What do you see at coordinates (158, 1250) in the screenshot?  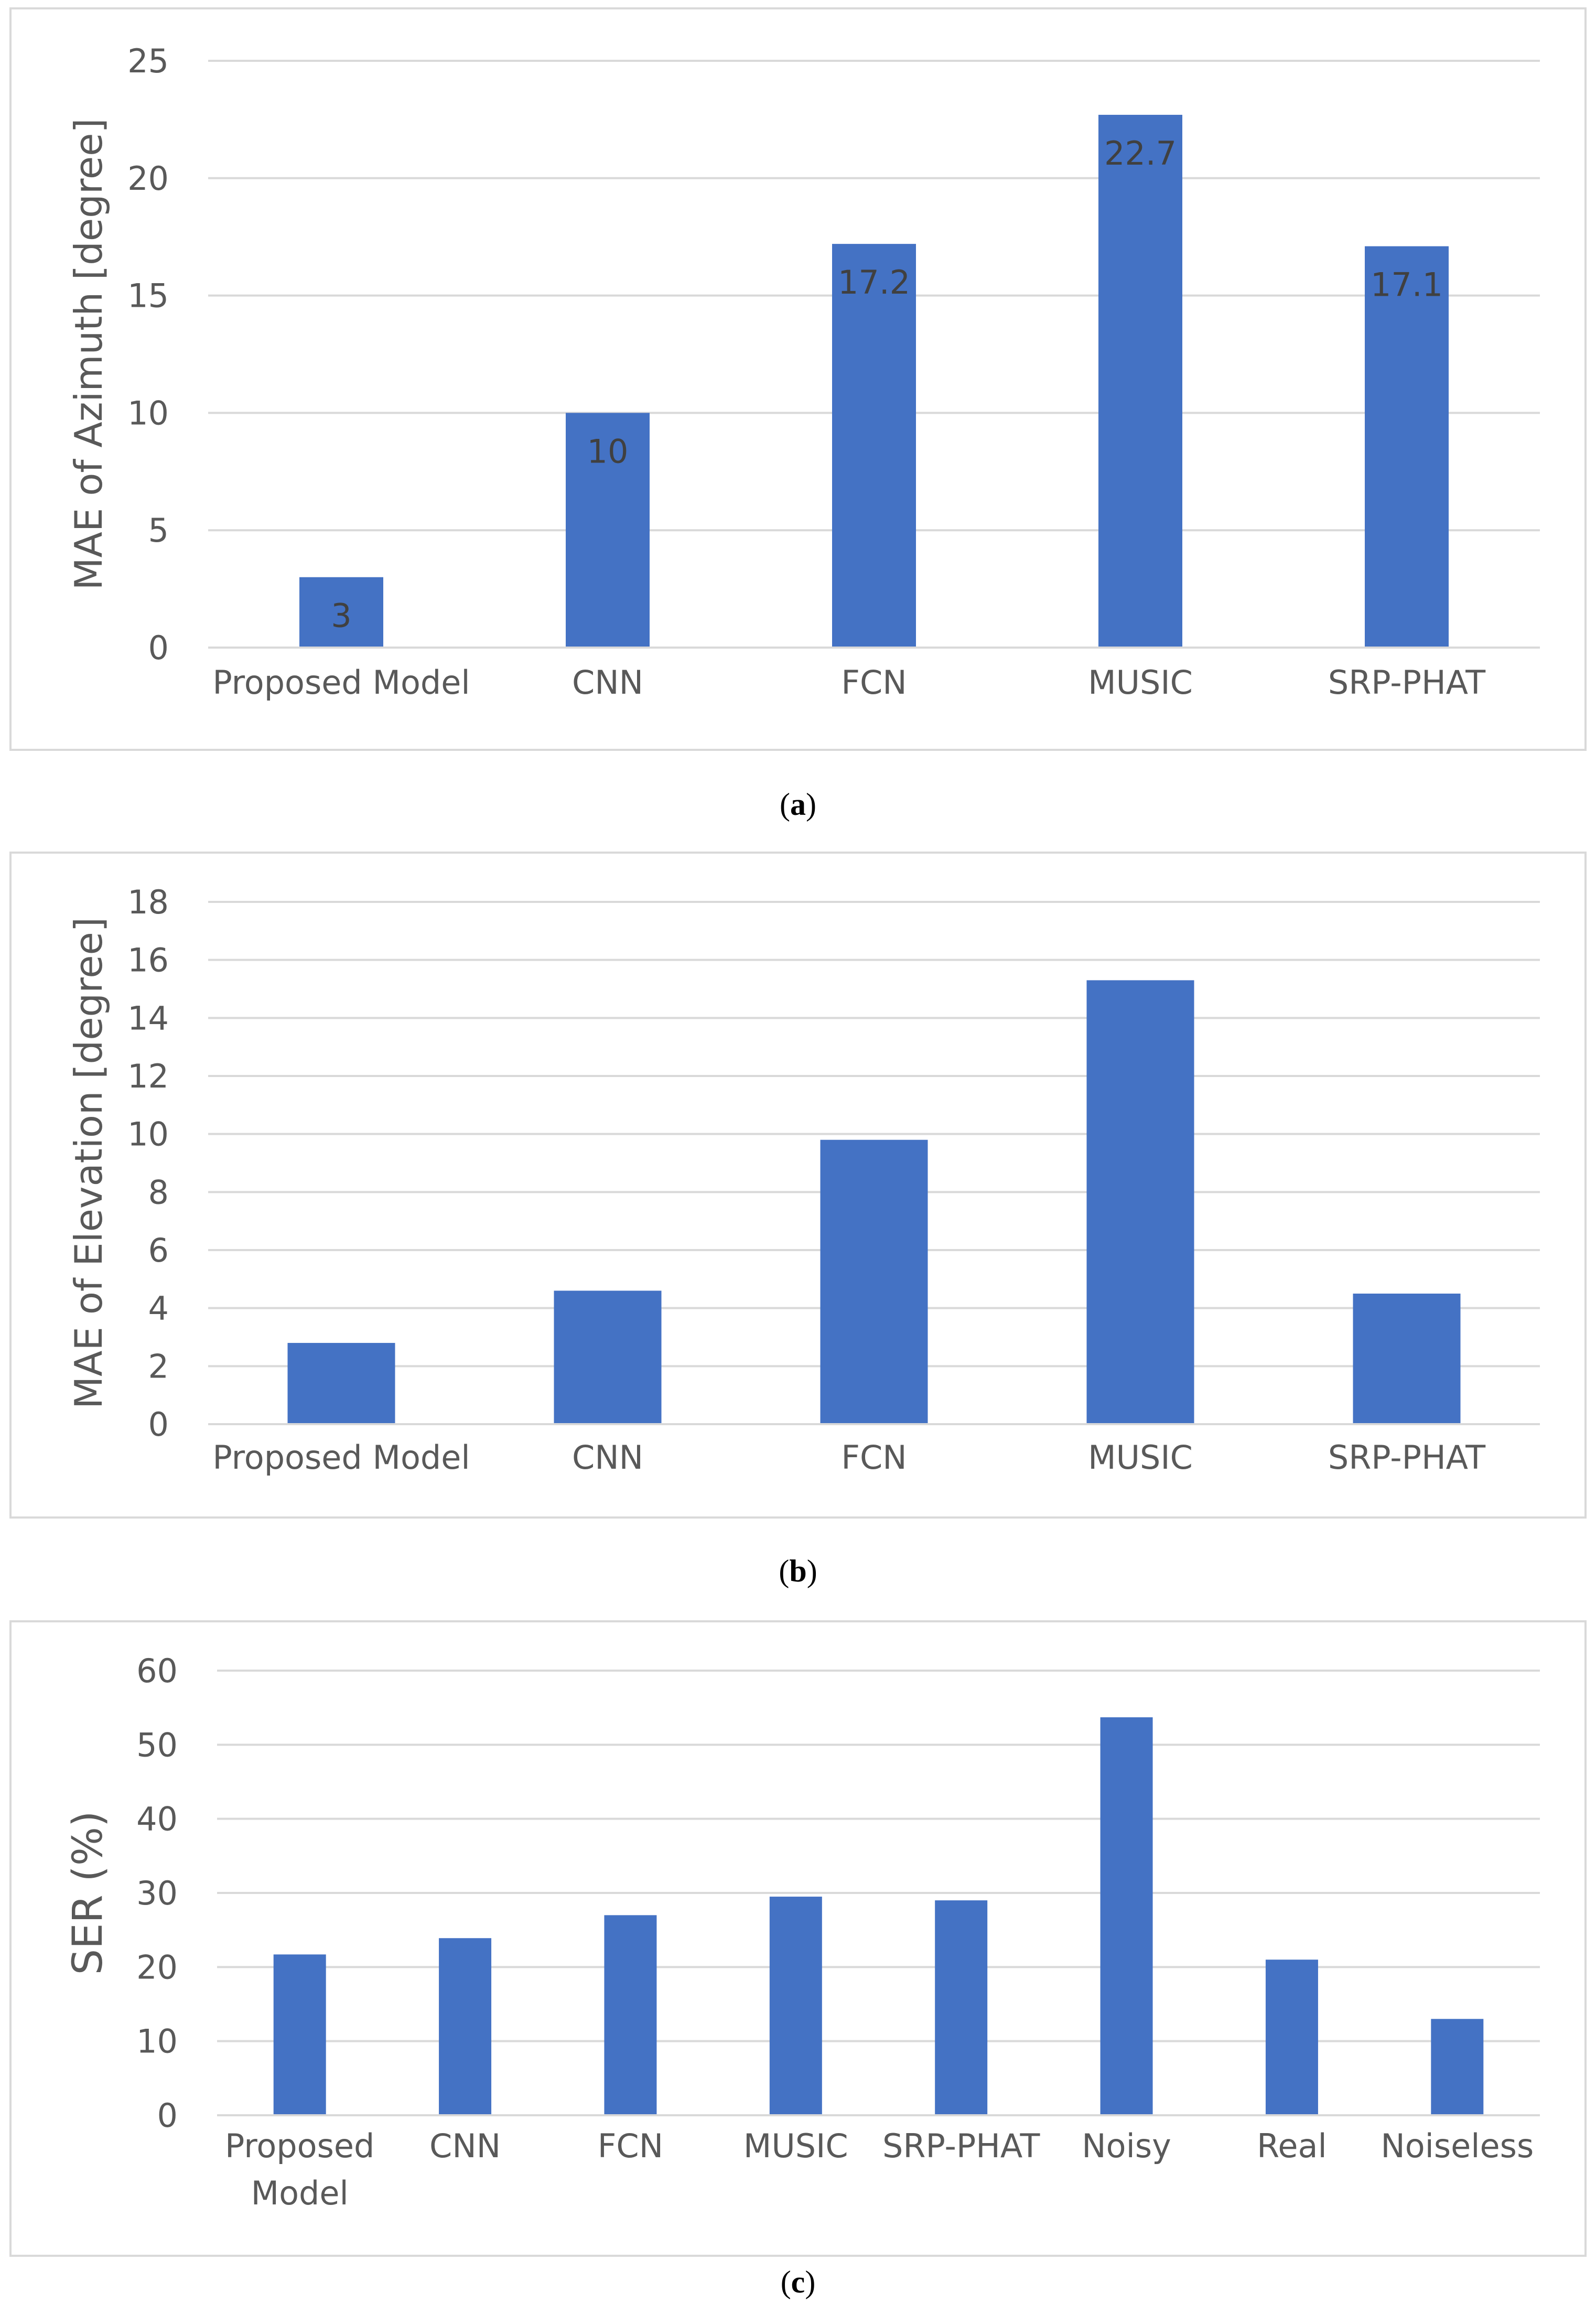 I see `y-tick-label: 6` at bounding box center [158, 1250].